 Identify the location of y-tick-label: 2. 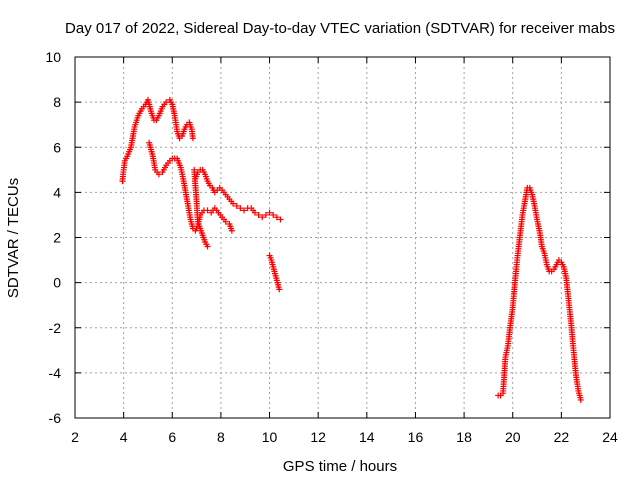
(57, 238).